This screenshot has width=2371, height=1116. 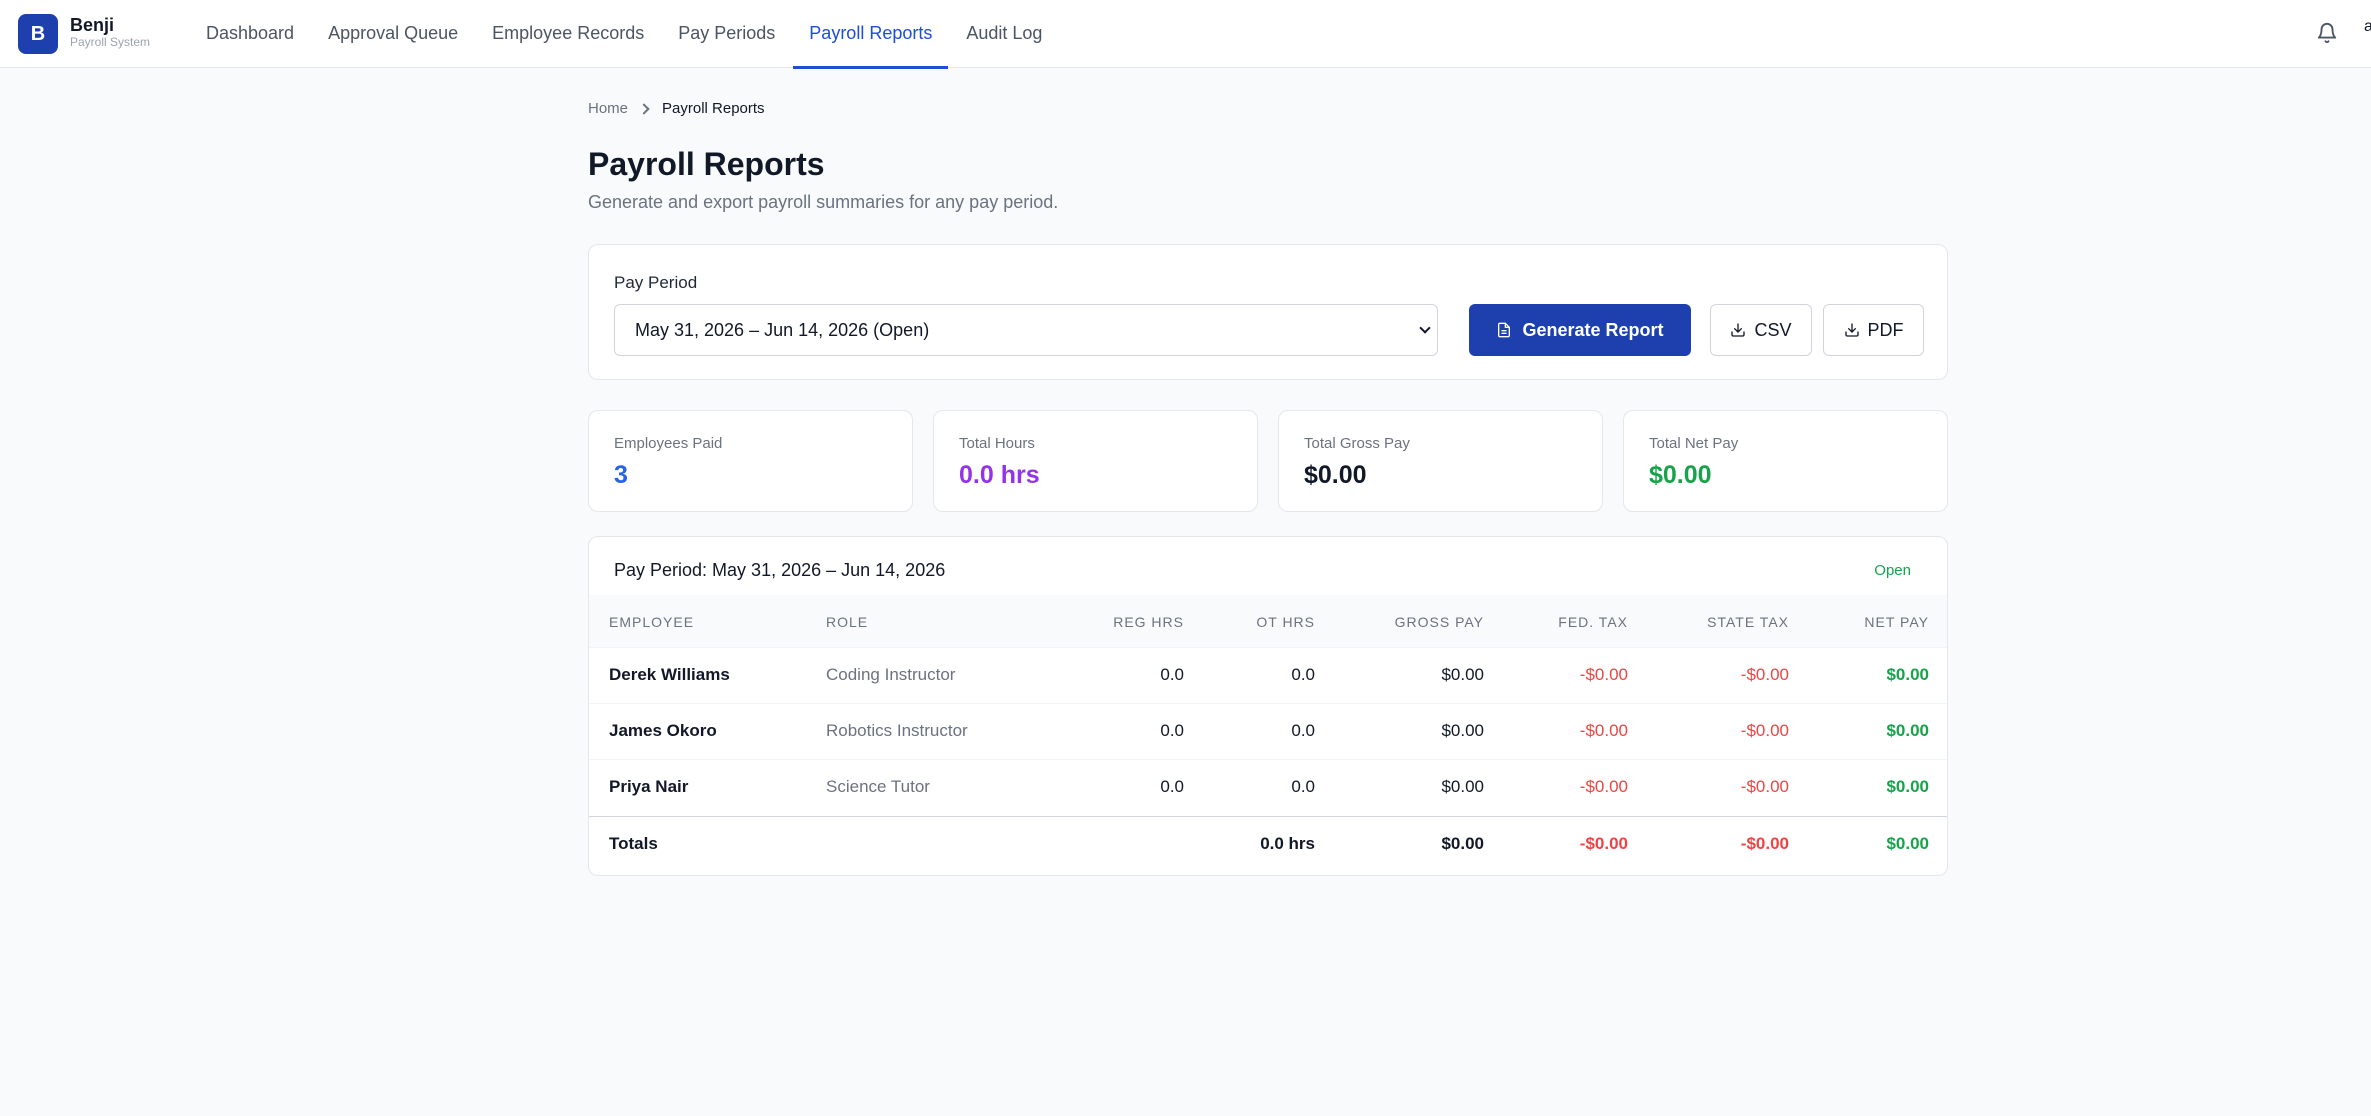 What do you see at coordinates (1785, 461) in the screenshot?
I see `stat-total-net-pay: Total Net Pay $0.00` at bounding box center [1785, 461].